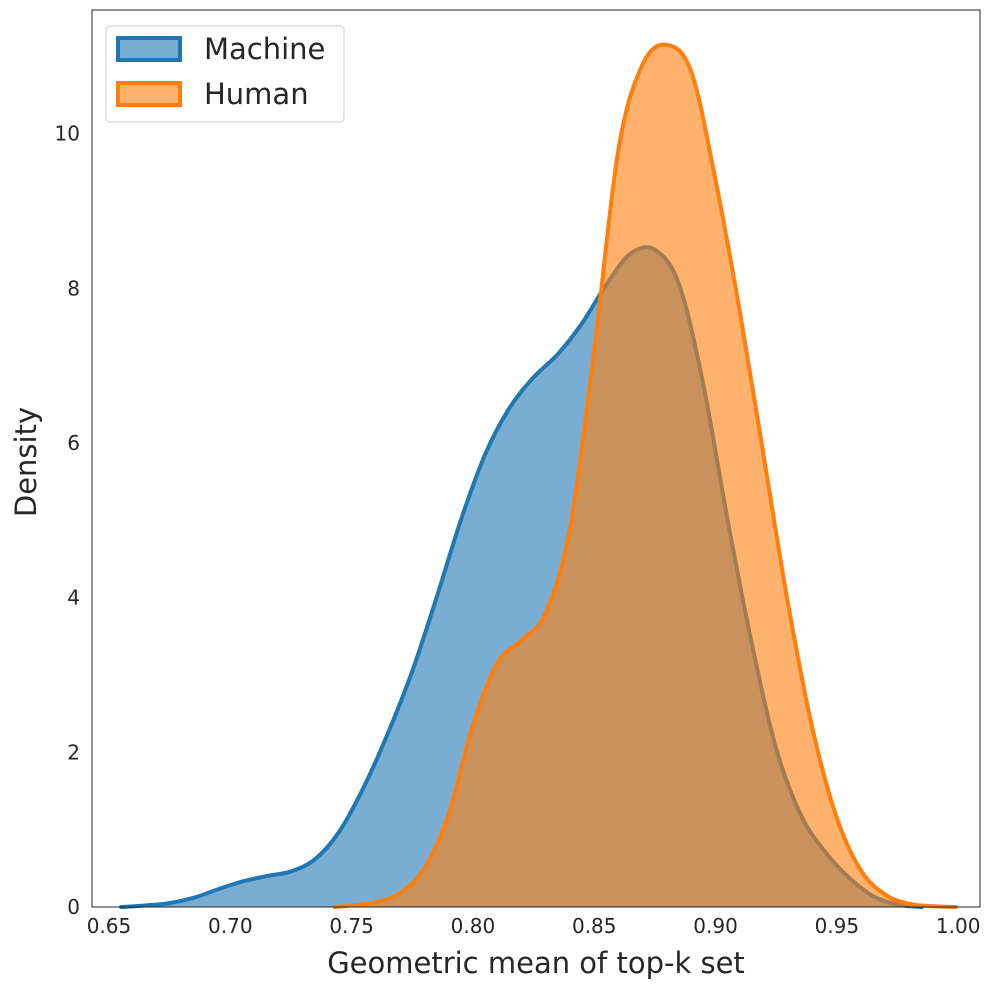 The height and width of the screenshot is (990, 989). Describe the element at coordinates (536, 963) in the screenshot. I see `x-axis-title: Geometric mean of top-k set` at that location.